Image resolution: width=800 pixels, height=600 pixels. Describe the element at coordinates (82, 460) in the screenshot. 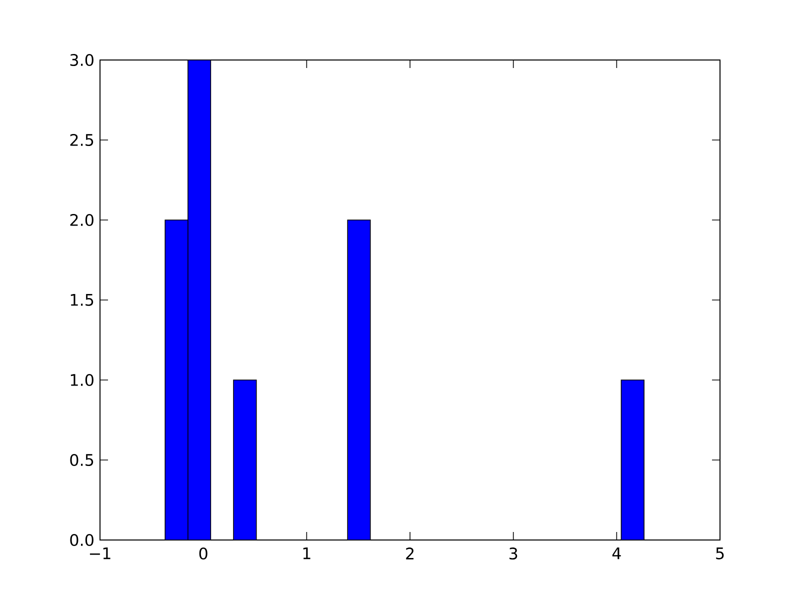

I see `y-tick-label: 0.5` at that location.